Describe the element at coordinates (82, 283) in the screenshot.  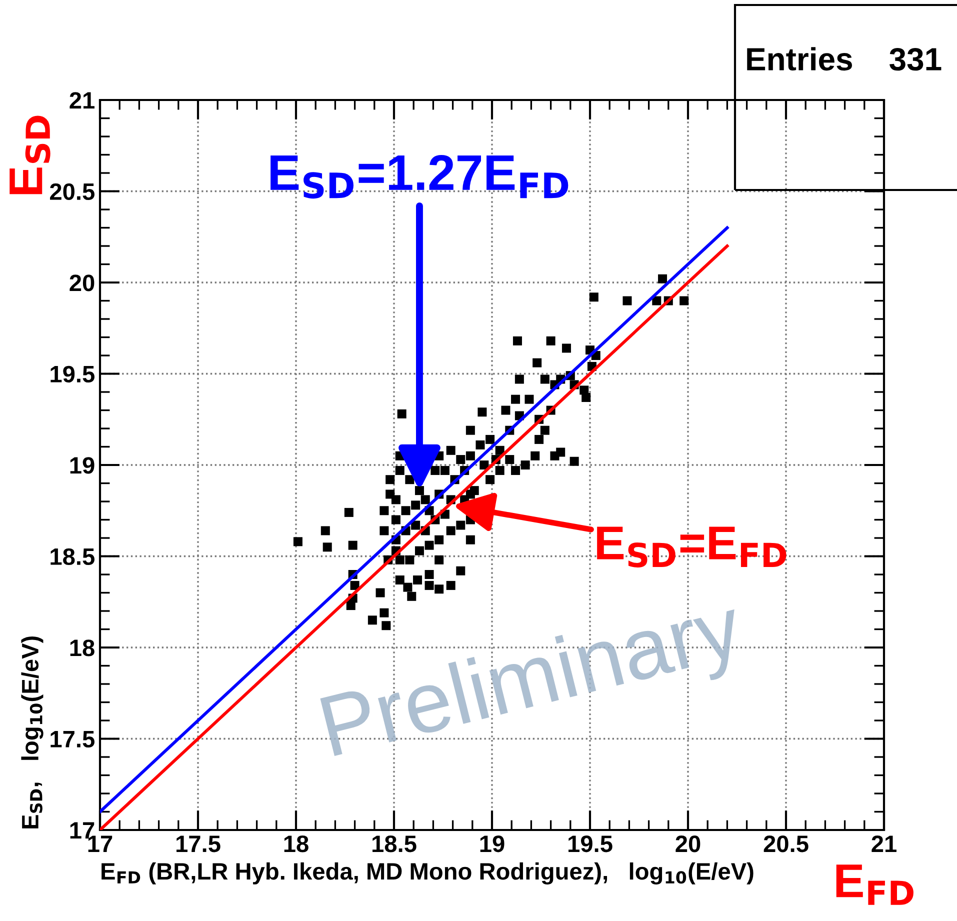
I see `y-tick-label: 20` at that location.